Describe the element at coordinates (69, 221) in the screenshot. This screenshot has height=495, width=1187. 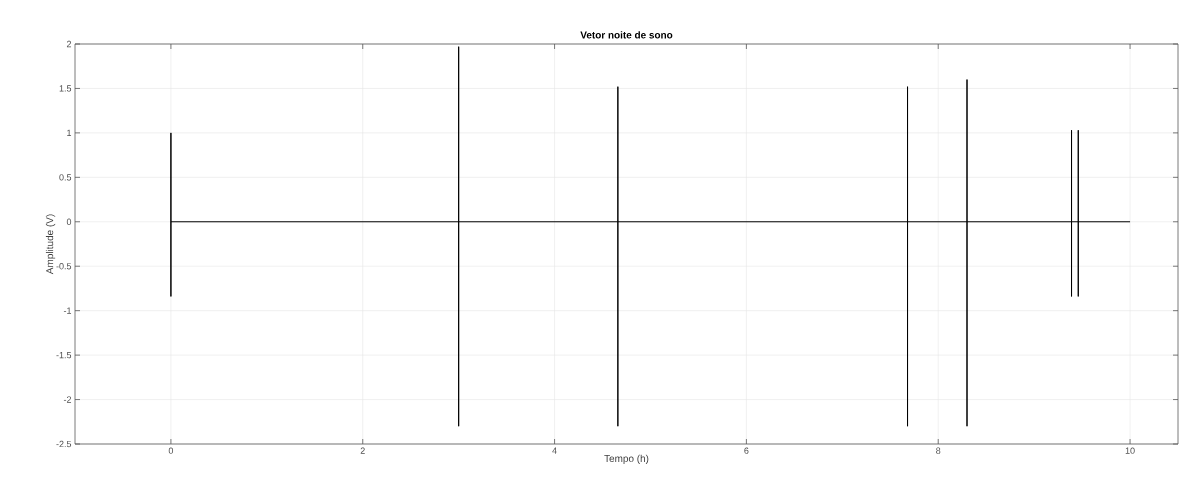
I see `y-tick-label: 0` at that location.